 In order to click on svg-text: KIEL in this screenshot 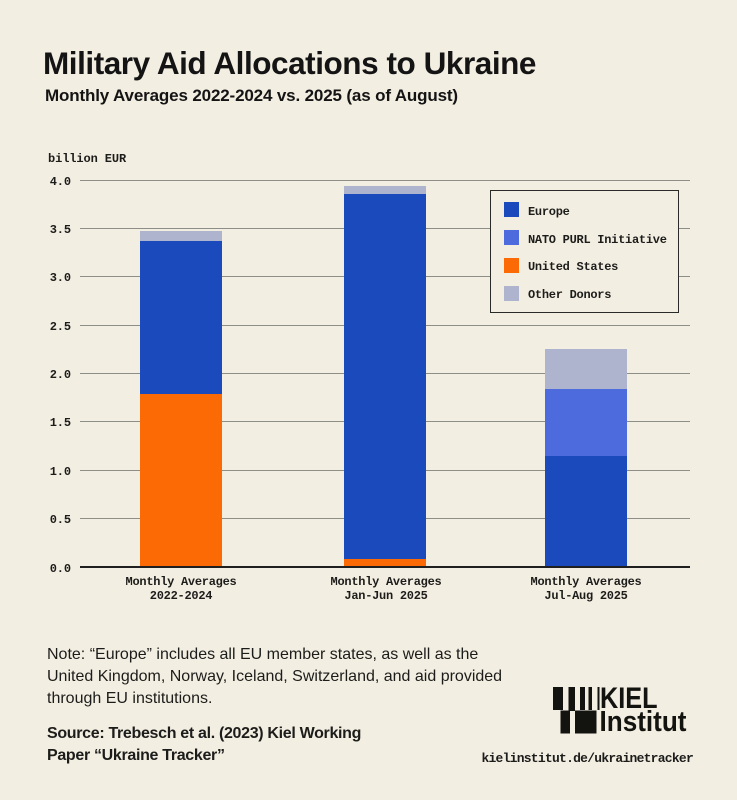, I will do `click(629, 699)`.